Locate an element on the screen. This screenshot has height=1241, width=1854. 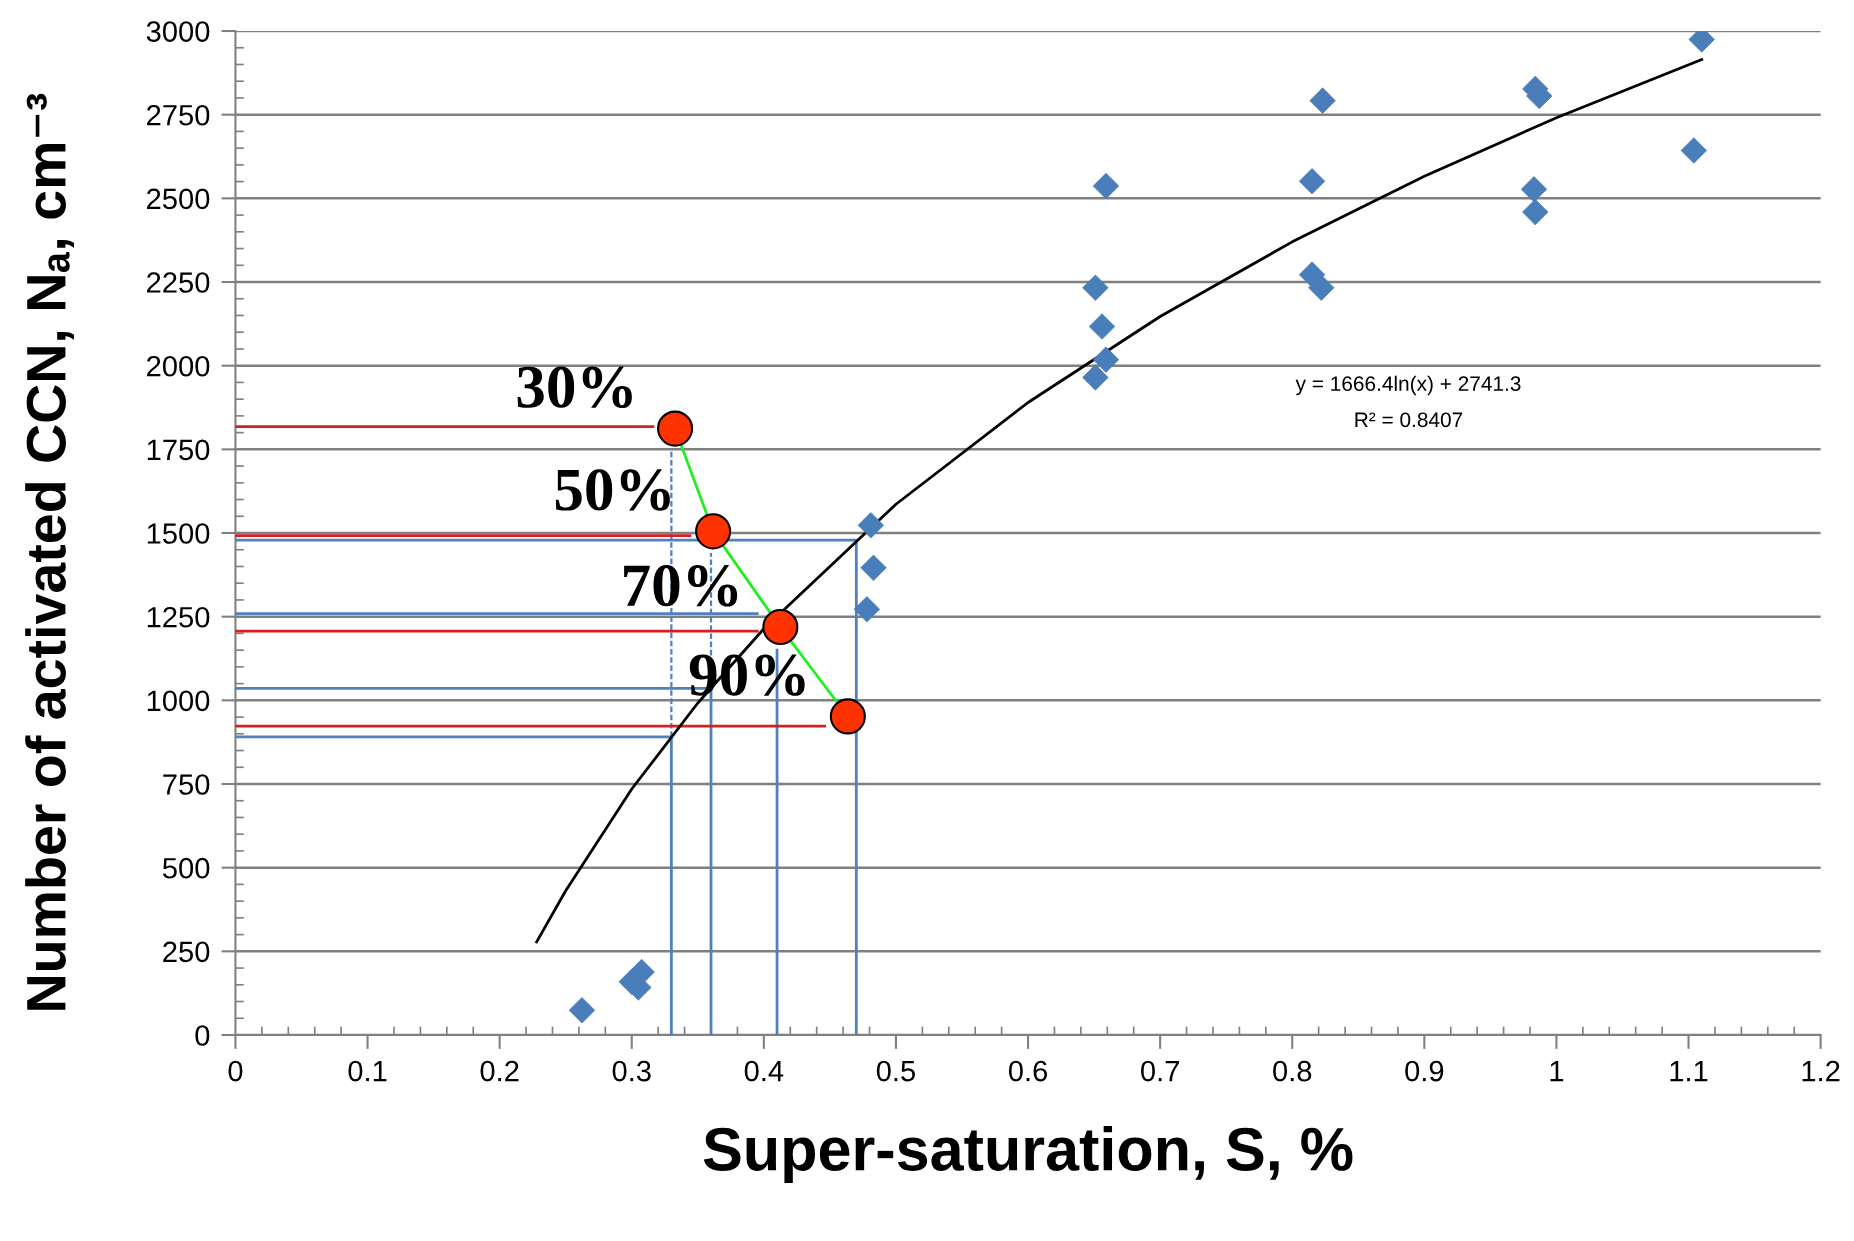
annotation: y = 1666.4ln(x) + 2741.3 is located at coordinates (1408, 385).